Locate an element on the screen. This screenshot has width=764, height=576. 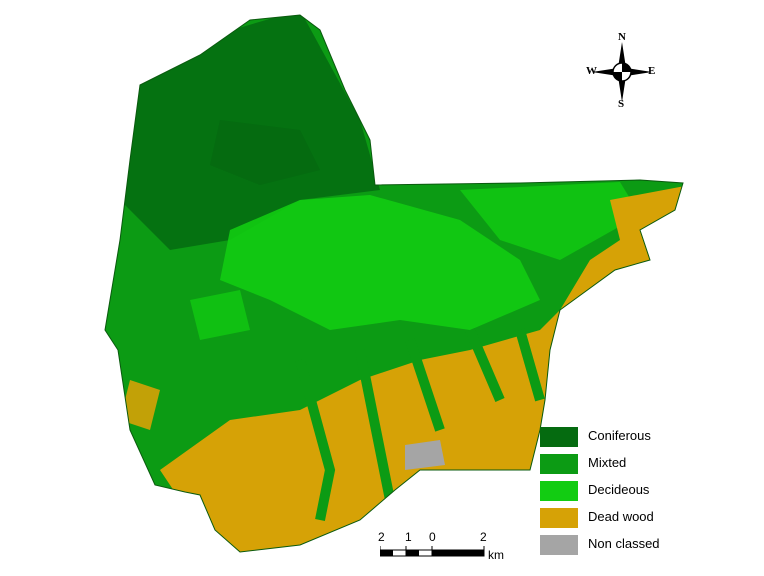
legend-swatch-dead-wood is located at coordinates (559, 518).